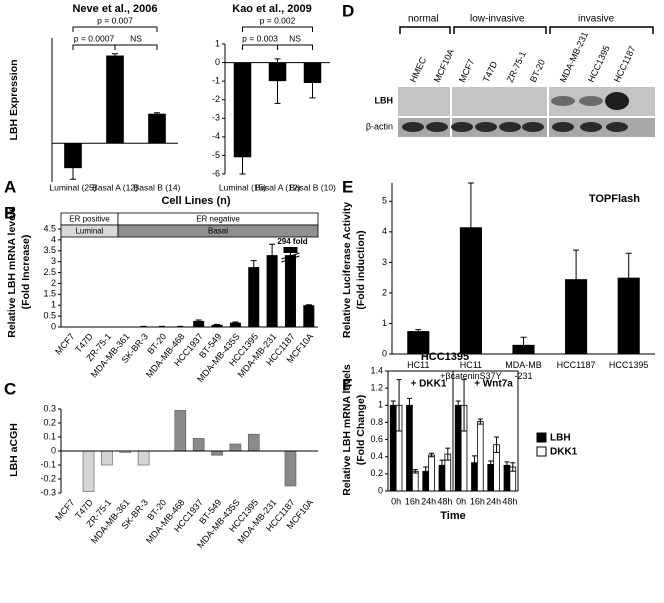  Describe the element at coordinates (412, 501) in the screenshot. I see `x-tick-label: 16h` at that location.